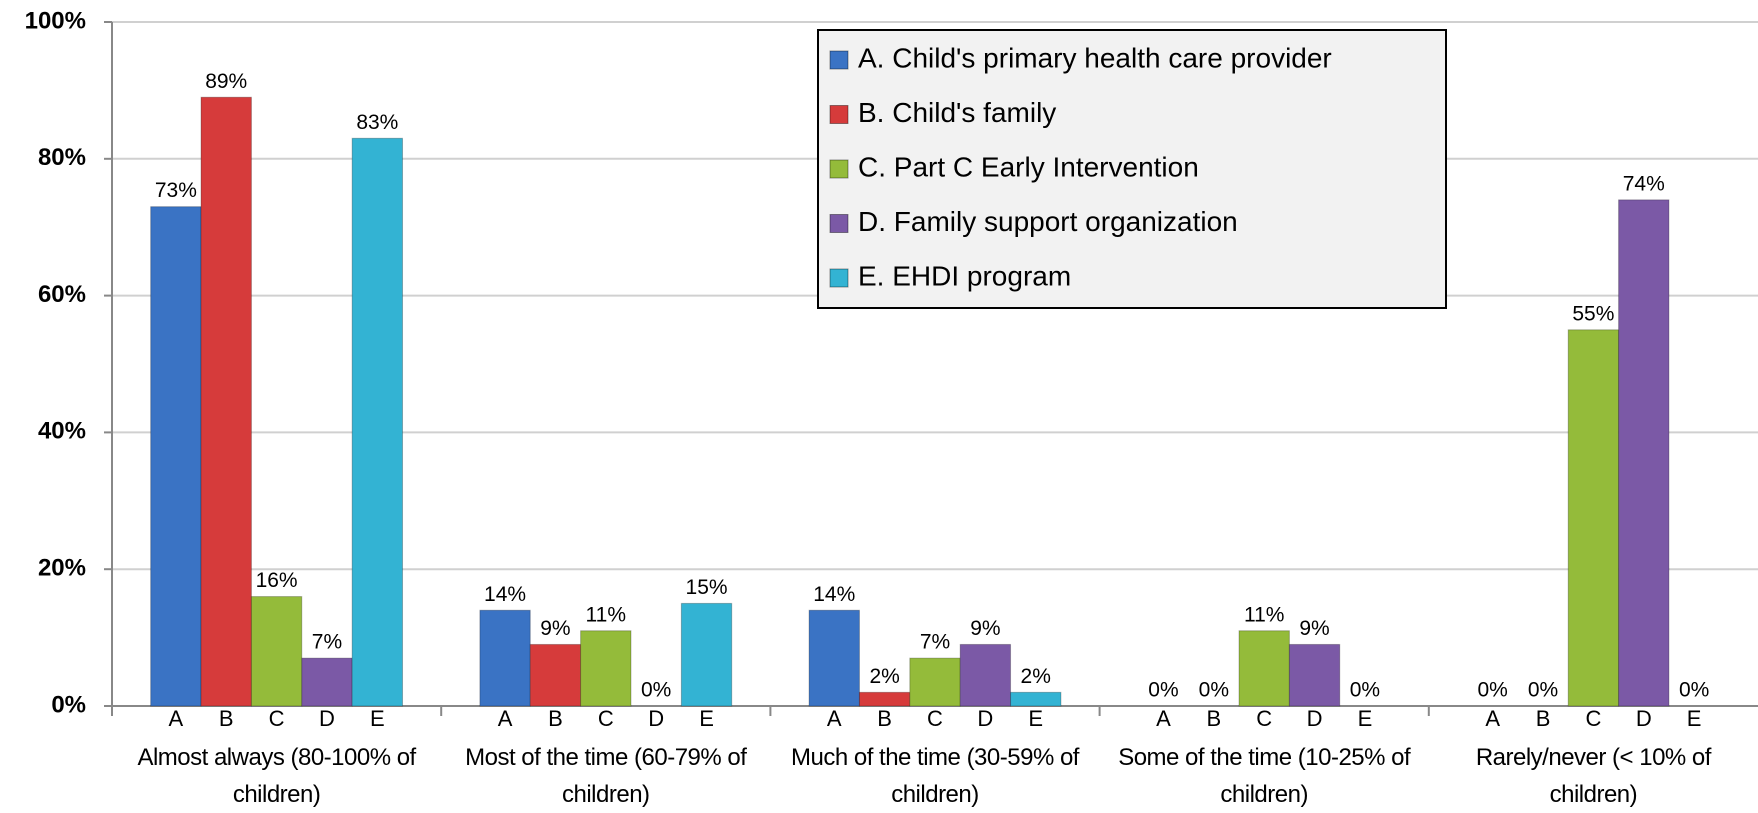 The image size is (1758, 813). Describe the element at coordinates (707, 587) in the screenshot. I see `value-label: 15%` at that location.